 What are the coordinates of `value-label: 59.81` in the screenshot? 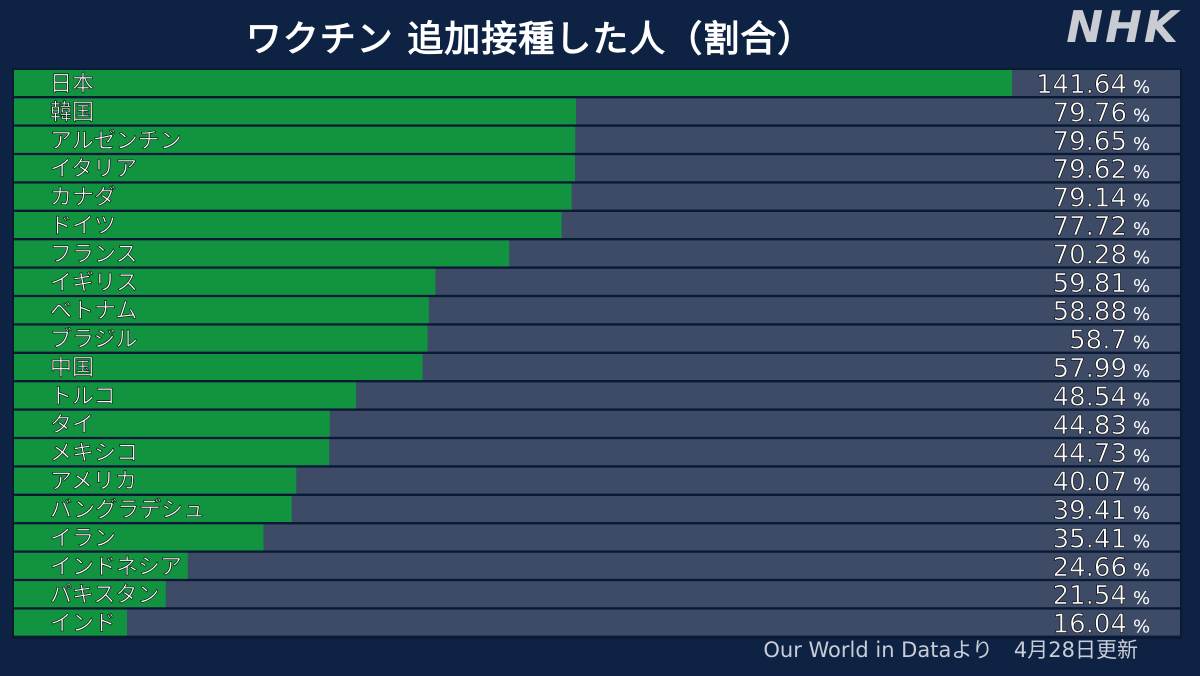 It's located at (1090, 284).